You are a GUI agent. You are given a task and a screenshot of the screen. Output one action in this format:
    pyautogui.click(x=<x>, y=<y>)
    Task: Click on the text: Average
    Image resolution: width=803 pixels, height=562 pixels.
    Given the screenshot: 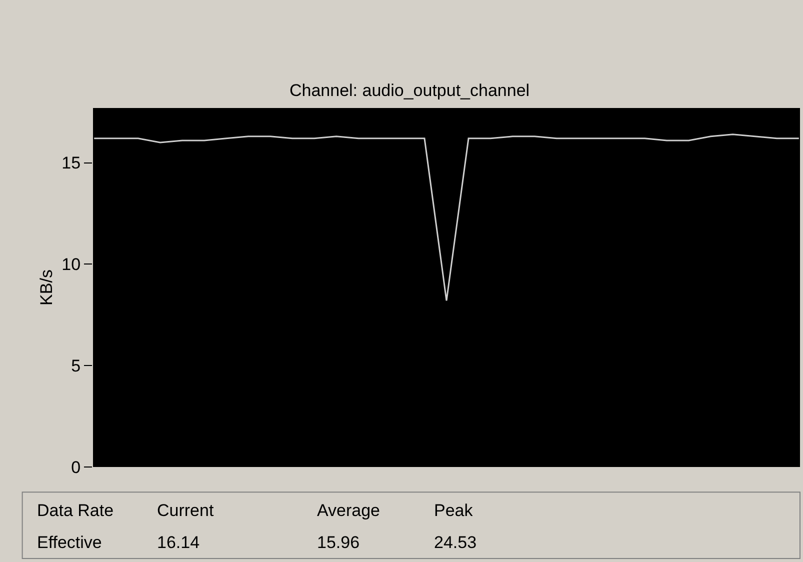 What is the action you would take?
    pyautogui.click(x=348, y=510)
    